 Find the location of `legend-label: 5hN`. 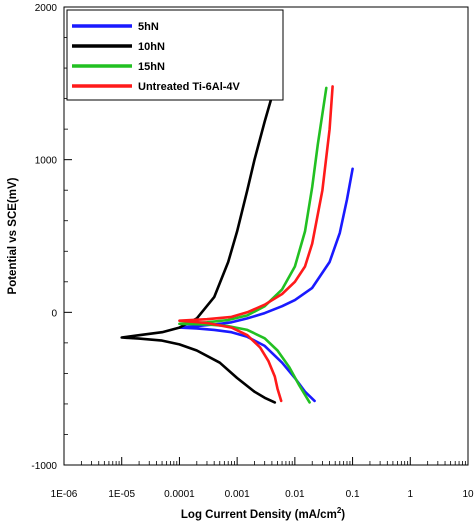

legend-label: 5hN is located at coordinates (148, 27).